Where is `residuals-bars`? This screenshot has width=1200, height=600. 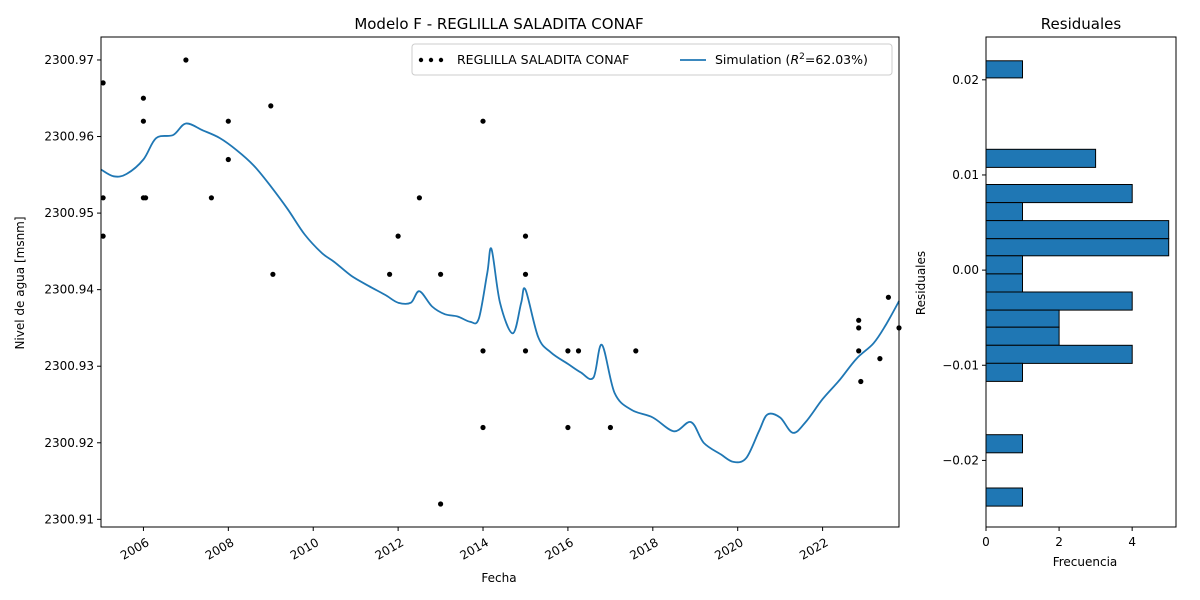 residuals-bars is located at coordinates (1077, 283).